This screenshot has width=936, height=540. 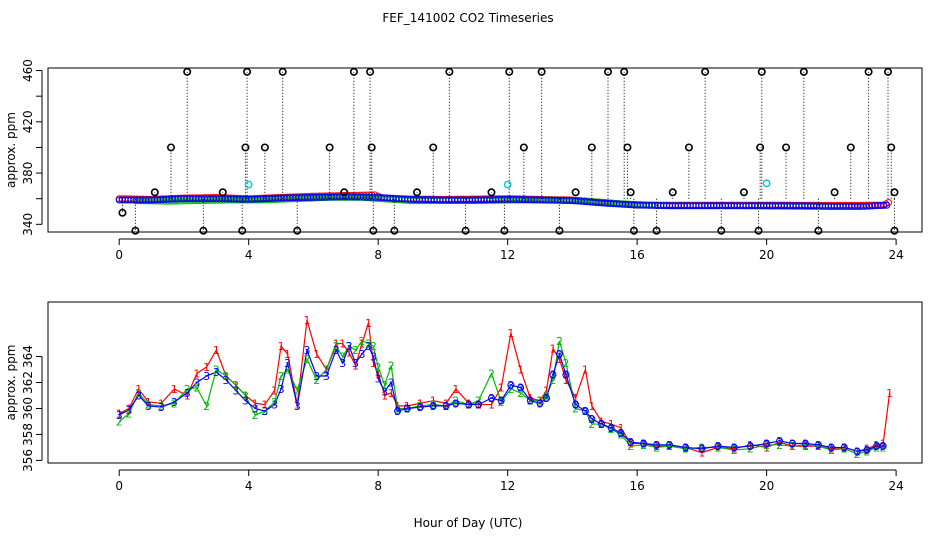 I want to click on top-x-tick-label: 24, so click(x=895, y=255).